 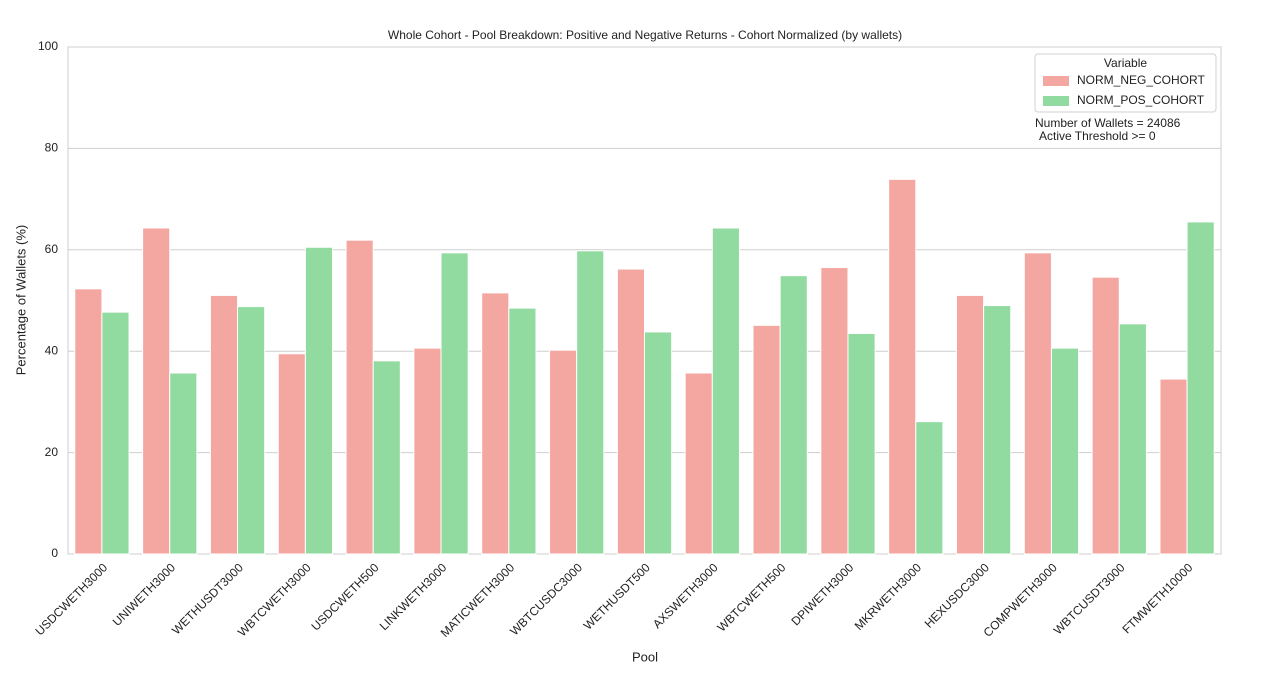 I want to click on x-tick-label: USDCWETH500, so click(x=344, y=596).